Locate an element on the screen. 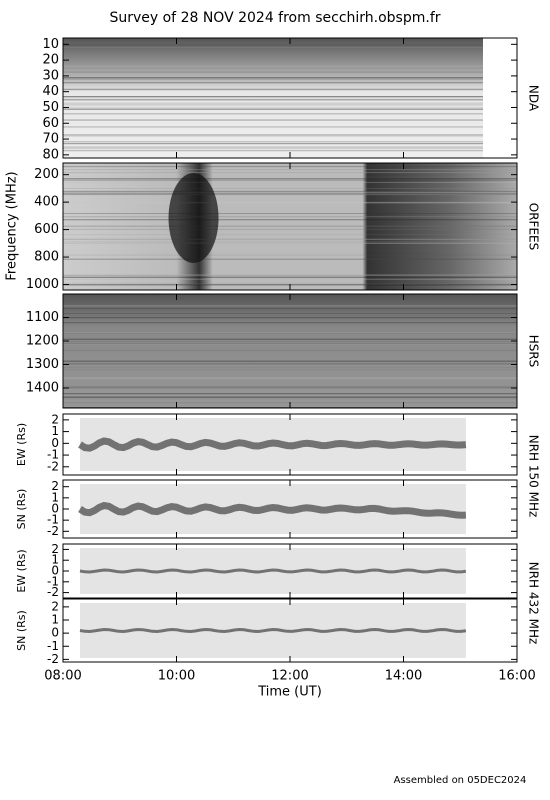 Image resolution: width=550 pixels, height=800 pixels. y-tick-label: 1400 is located at coordinates (42, 388).